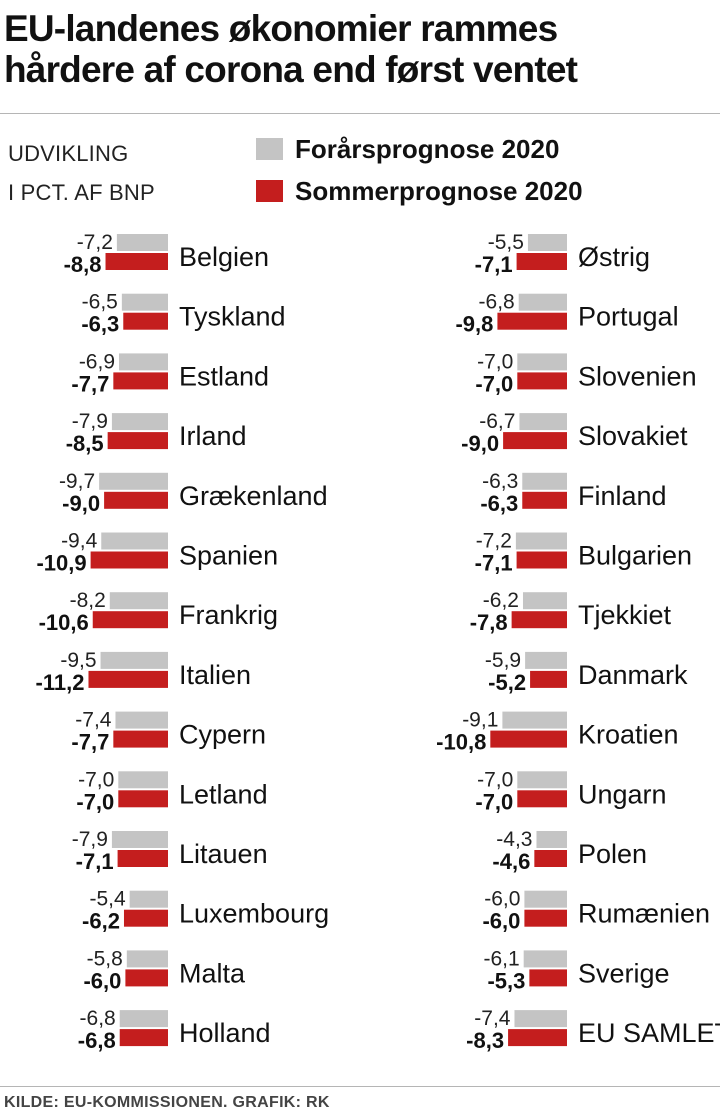  What do you see at coordinates (97, 1040) in the screenshot?
I see `value-label-summer: -6,8` at bounding box center [97, 1040].